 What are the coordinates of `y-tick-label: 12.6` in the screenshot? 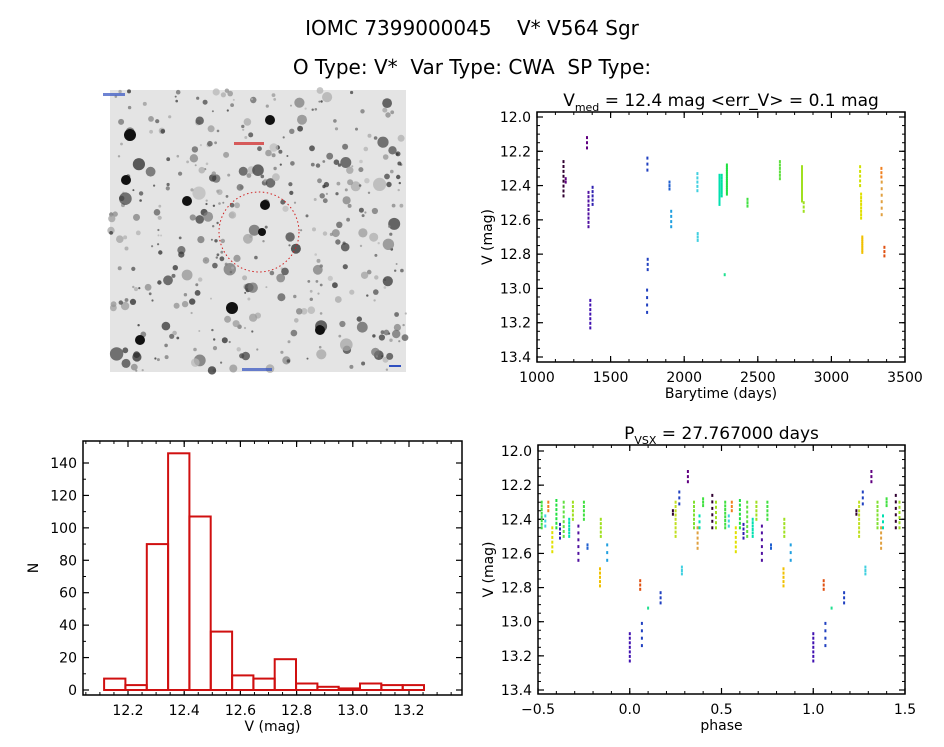 It's located at (516, 554).